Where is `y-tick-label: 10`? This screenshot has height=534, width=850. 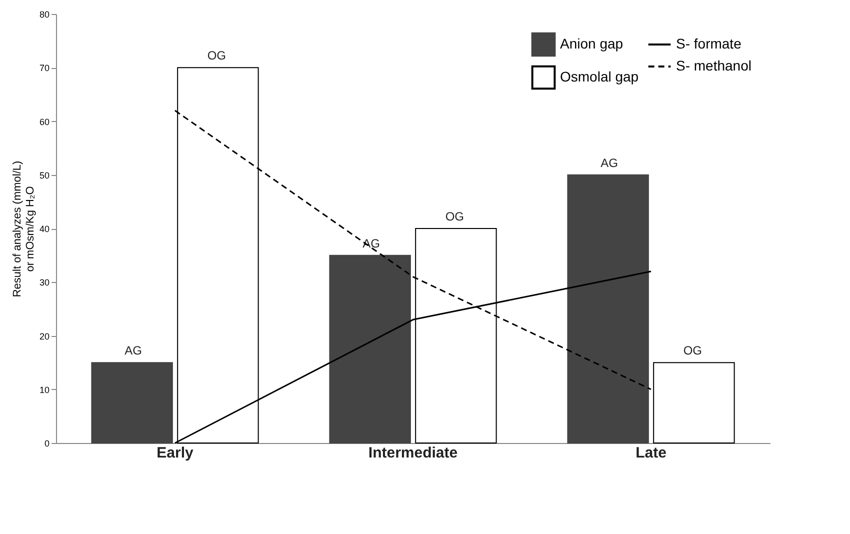 y-tick-label: 10 is located at coordinates (44, 389).